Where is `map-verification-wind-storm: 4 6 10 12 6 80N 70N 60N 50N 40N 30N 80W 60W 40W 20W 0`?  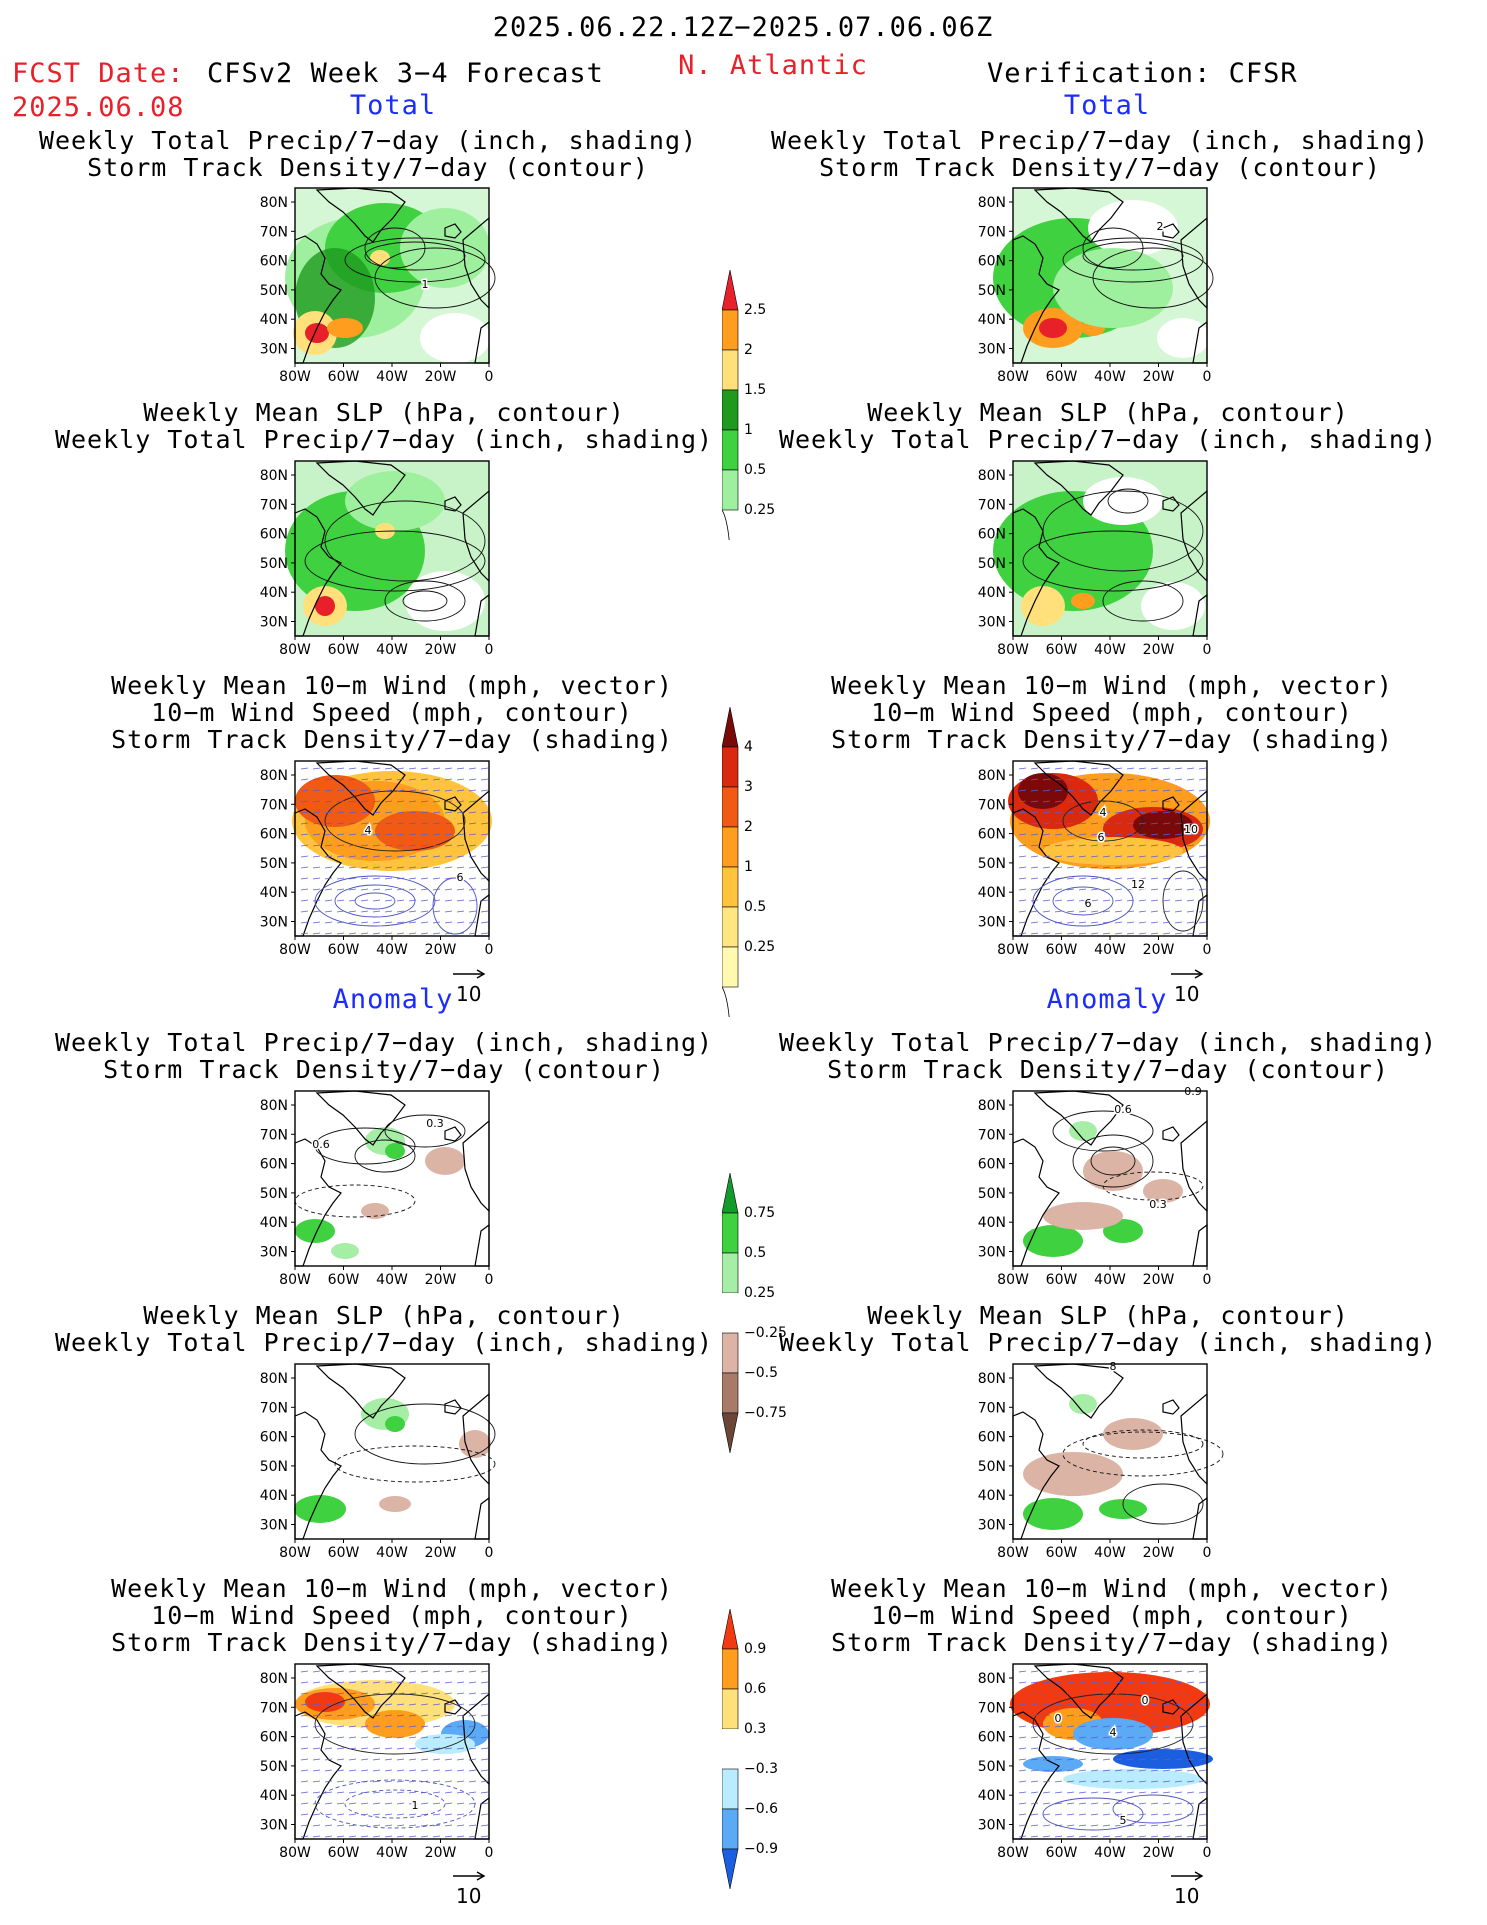
map-verification-wind-storm: 4 6 10 12 6 80N 70N 60N 50N 40N 30N 80W 60W 40W 20W 0 is located at coordinates (1091, 862).